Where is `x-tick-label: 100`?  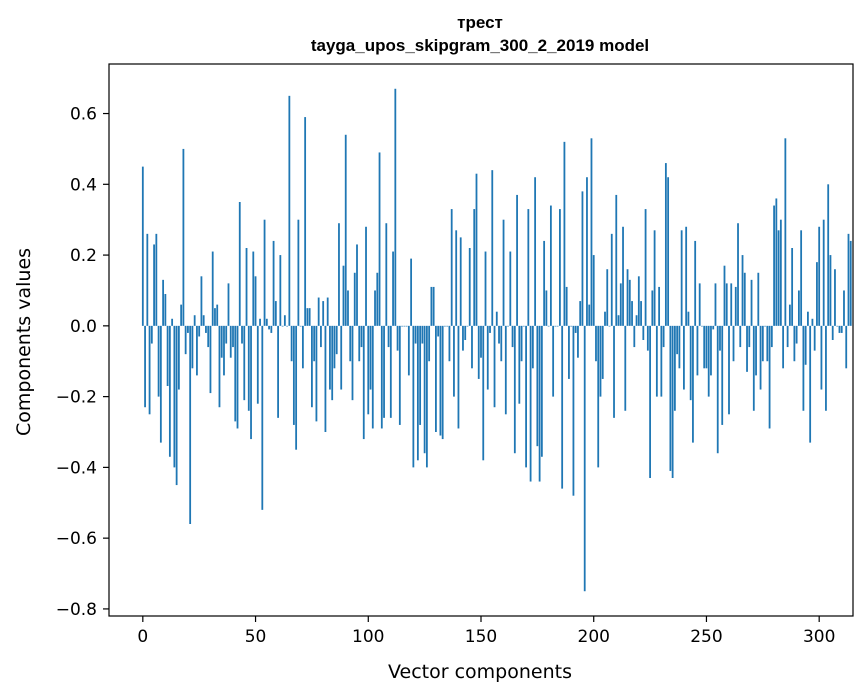
x-tick-label: 100 is located at coordinates (368, 637).